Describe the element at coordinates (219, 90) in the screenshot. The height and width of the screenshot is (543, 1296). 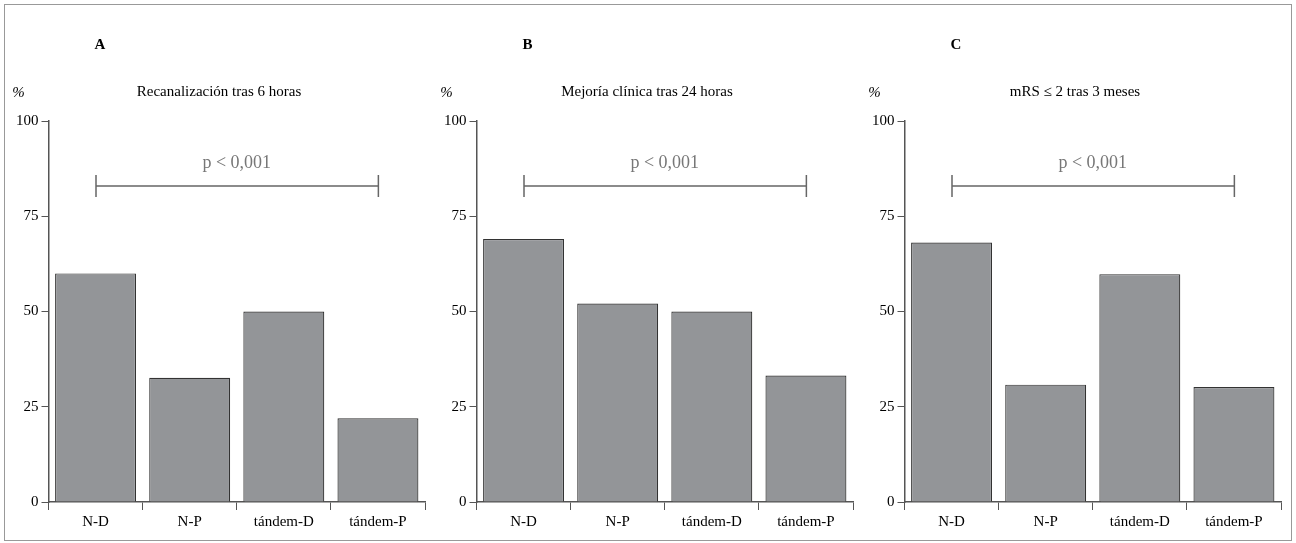
I see `chart-title: Recanalización tras 6 horas` at that location.